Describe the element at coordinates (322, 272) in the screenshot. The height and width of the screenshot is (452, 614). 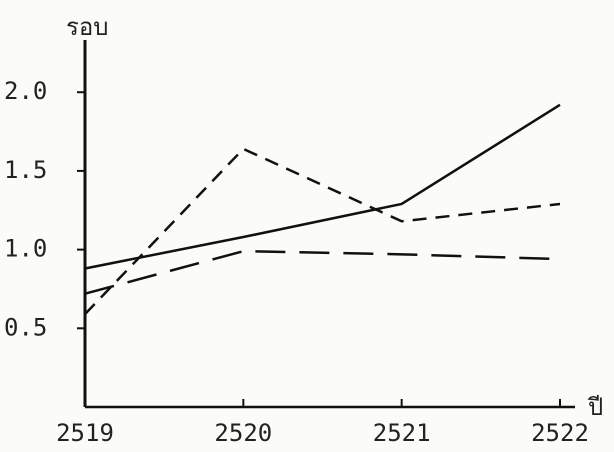
I see `series-line` at that location.